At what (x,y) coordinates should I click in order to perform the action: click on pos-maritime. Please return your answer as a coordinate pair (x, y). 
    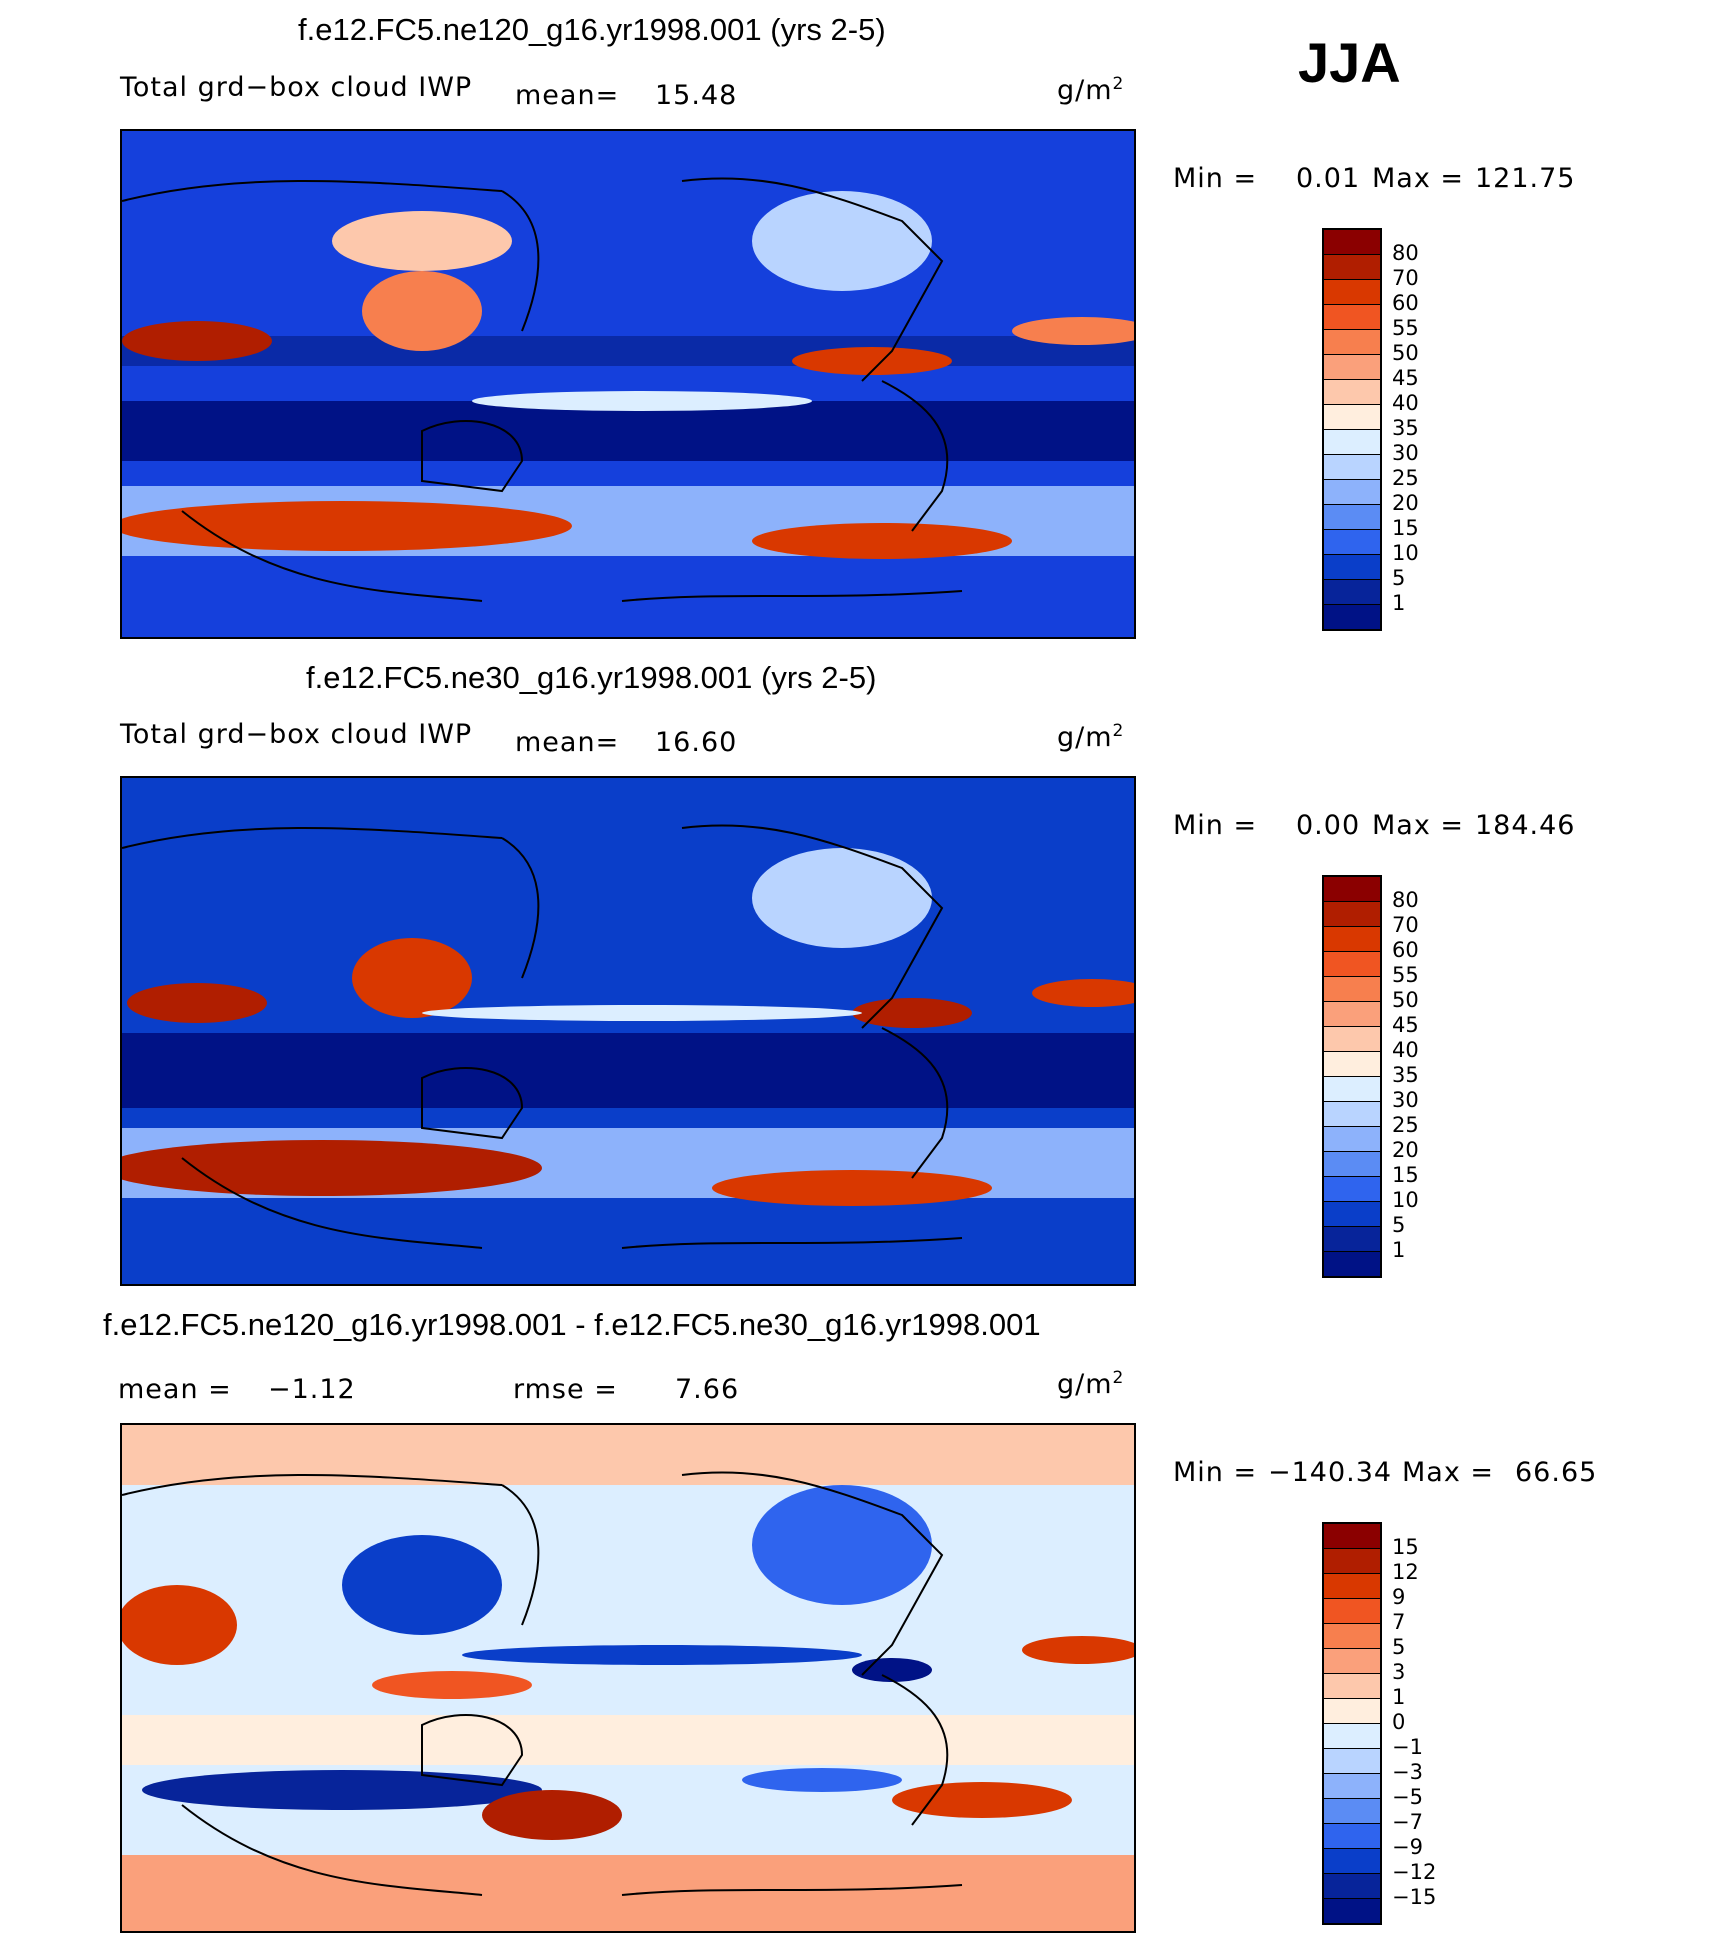
    Looking at the image, I should click on (452, 1685).